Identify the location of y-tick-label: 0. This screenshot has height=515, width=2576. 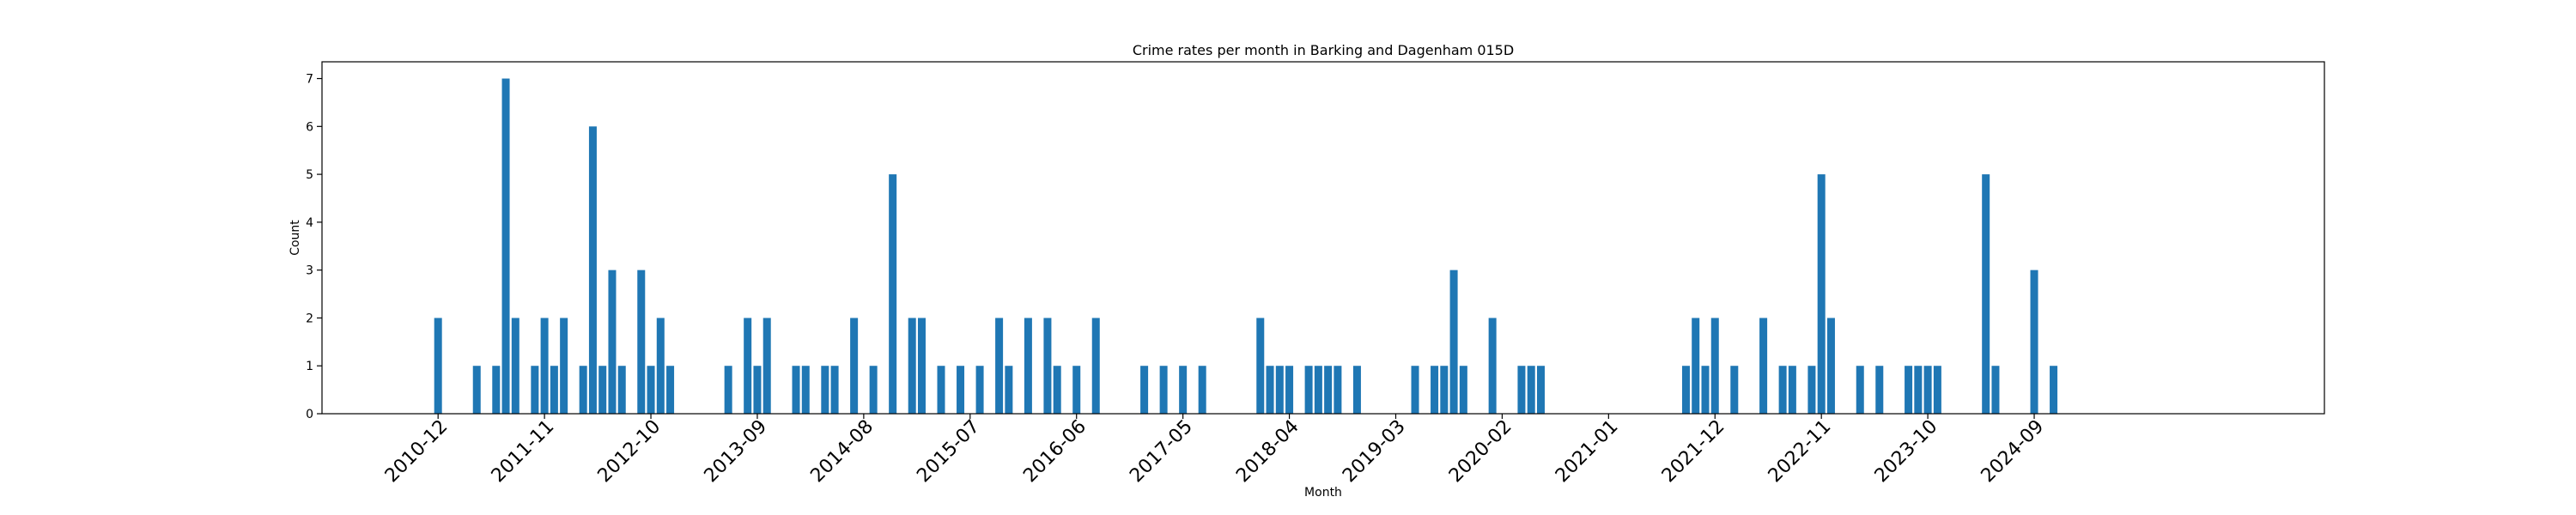
(310, 414).